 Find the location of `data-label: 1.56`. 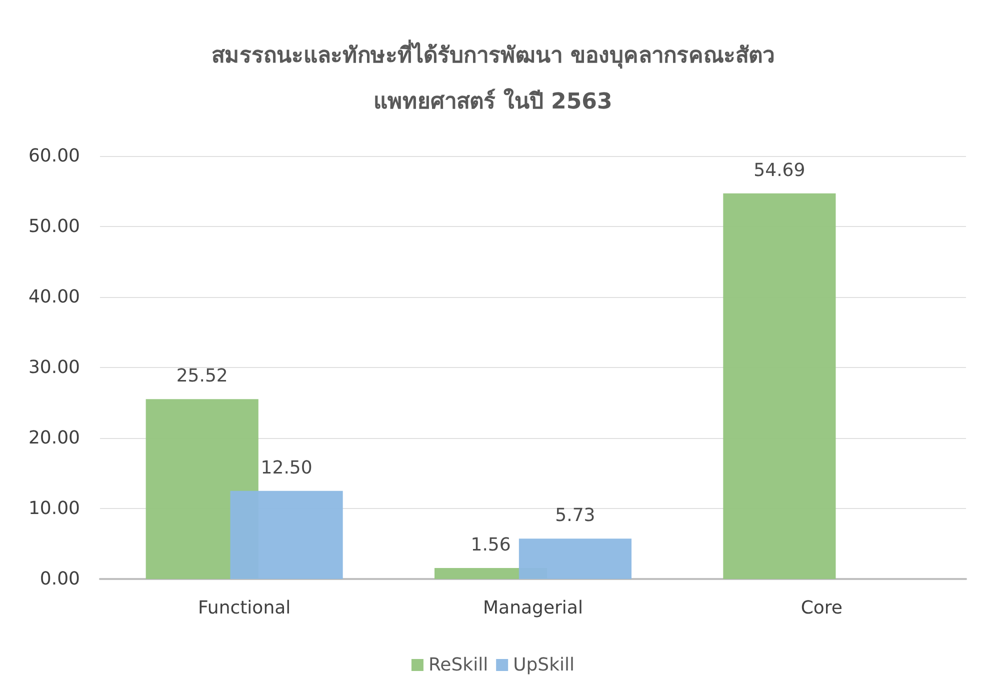

data-label: 1.56 is located at coordinates (490, 545).